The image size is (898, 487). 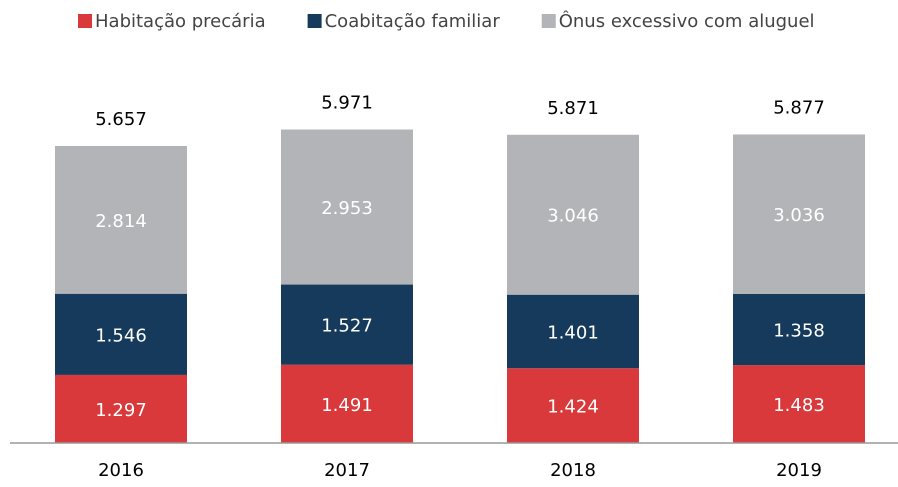 I want to click on value-label: 3.036, so click(x=799, y=215).